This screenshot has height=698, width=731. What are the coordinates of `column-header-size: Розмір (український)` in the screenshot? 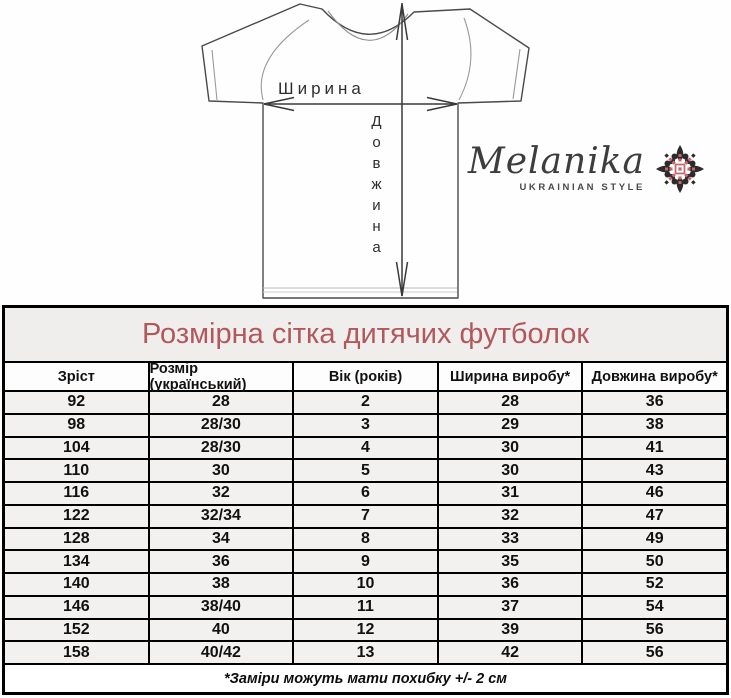 It's located at (221, 377).